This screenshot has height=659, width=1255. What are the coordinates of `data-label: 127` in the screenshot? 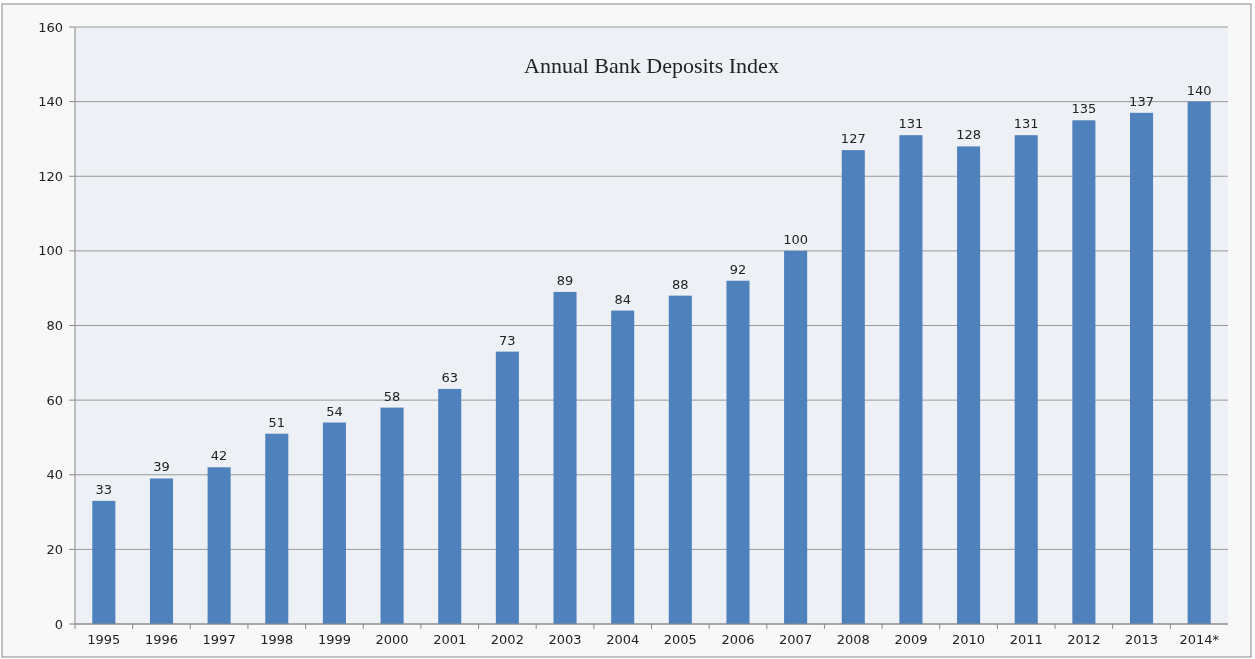 It's located at (853, 139).